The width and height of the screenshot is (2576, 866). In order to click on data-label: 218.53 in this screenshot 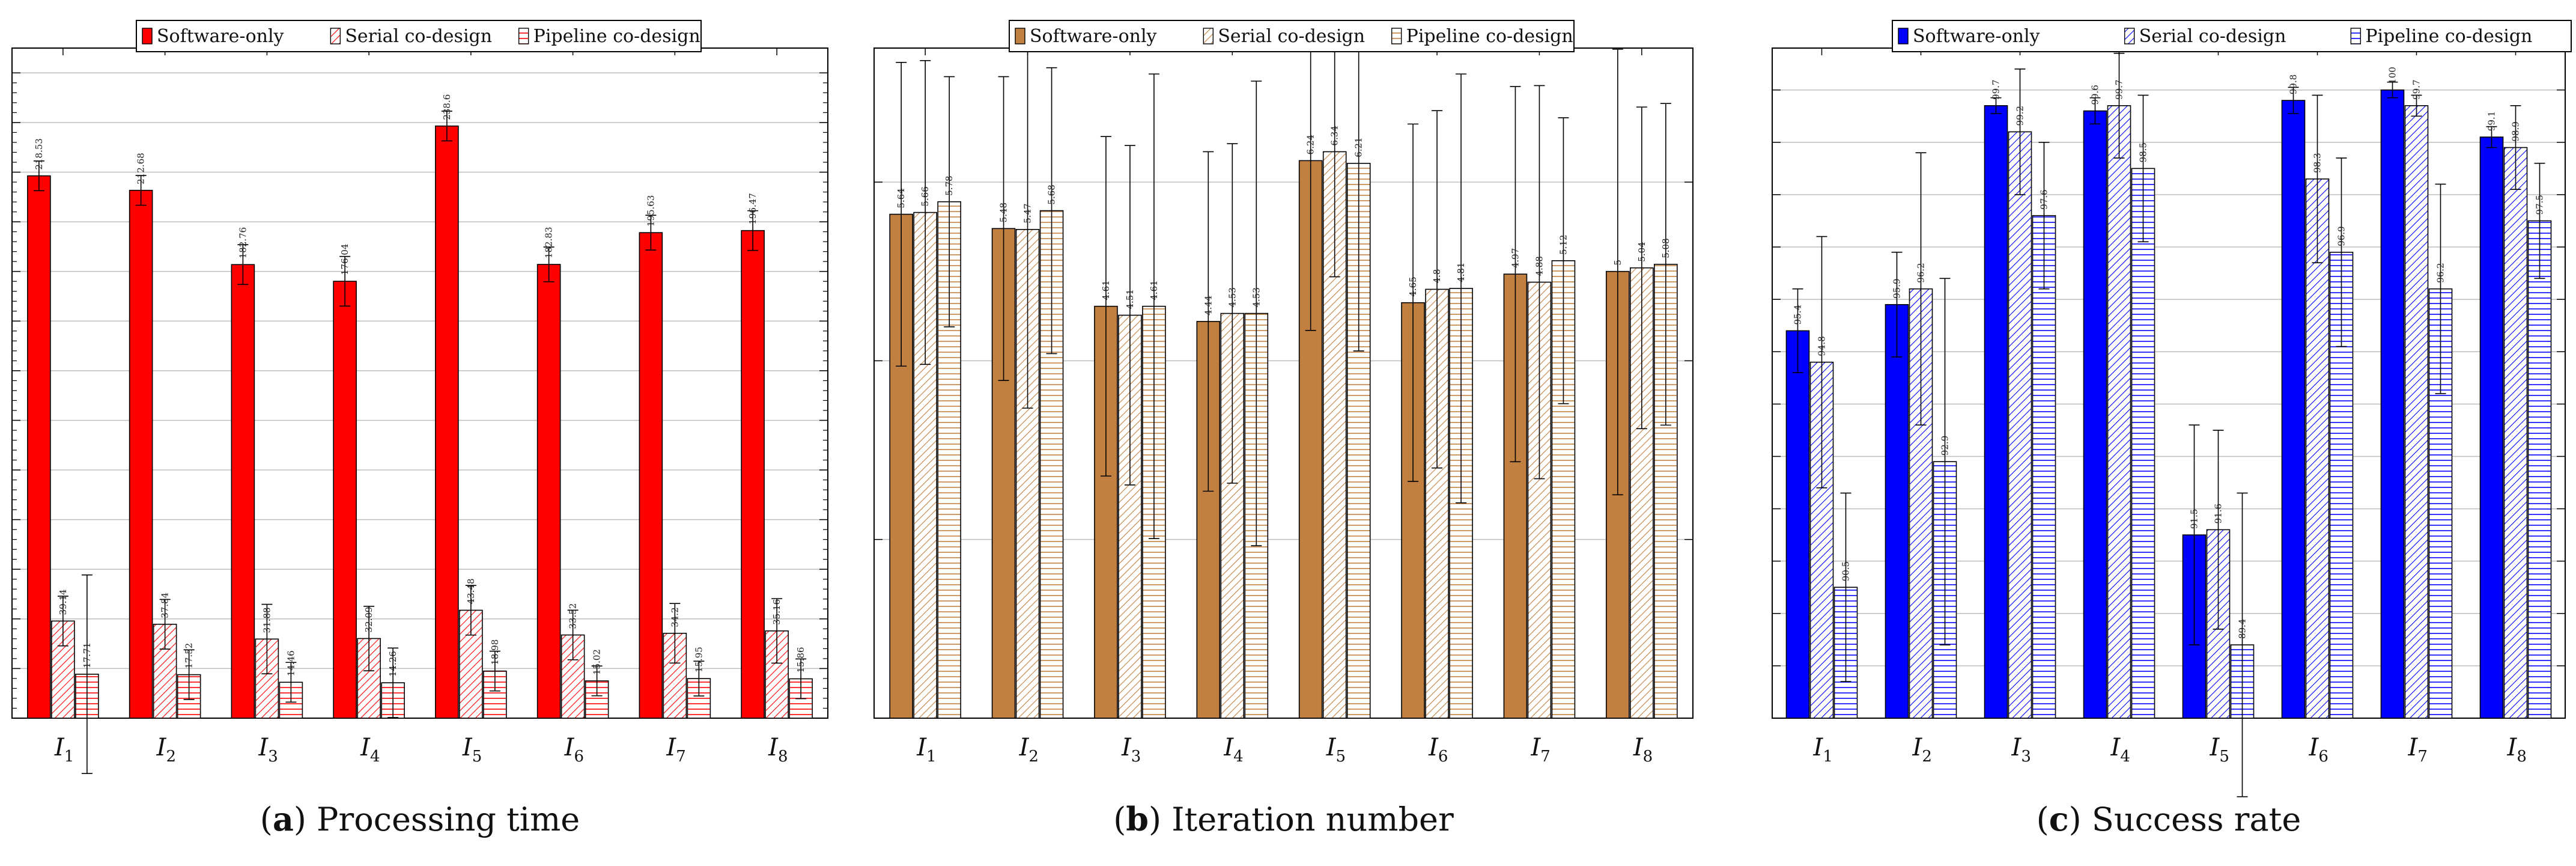, I will do `click(39, 154)`.